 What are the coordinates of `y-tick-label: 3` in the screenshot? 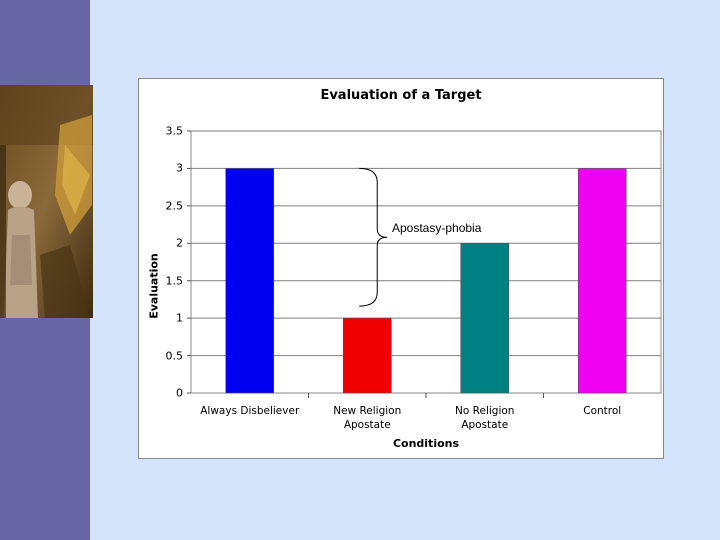 It's located at (179, 168).